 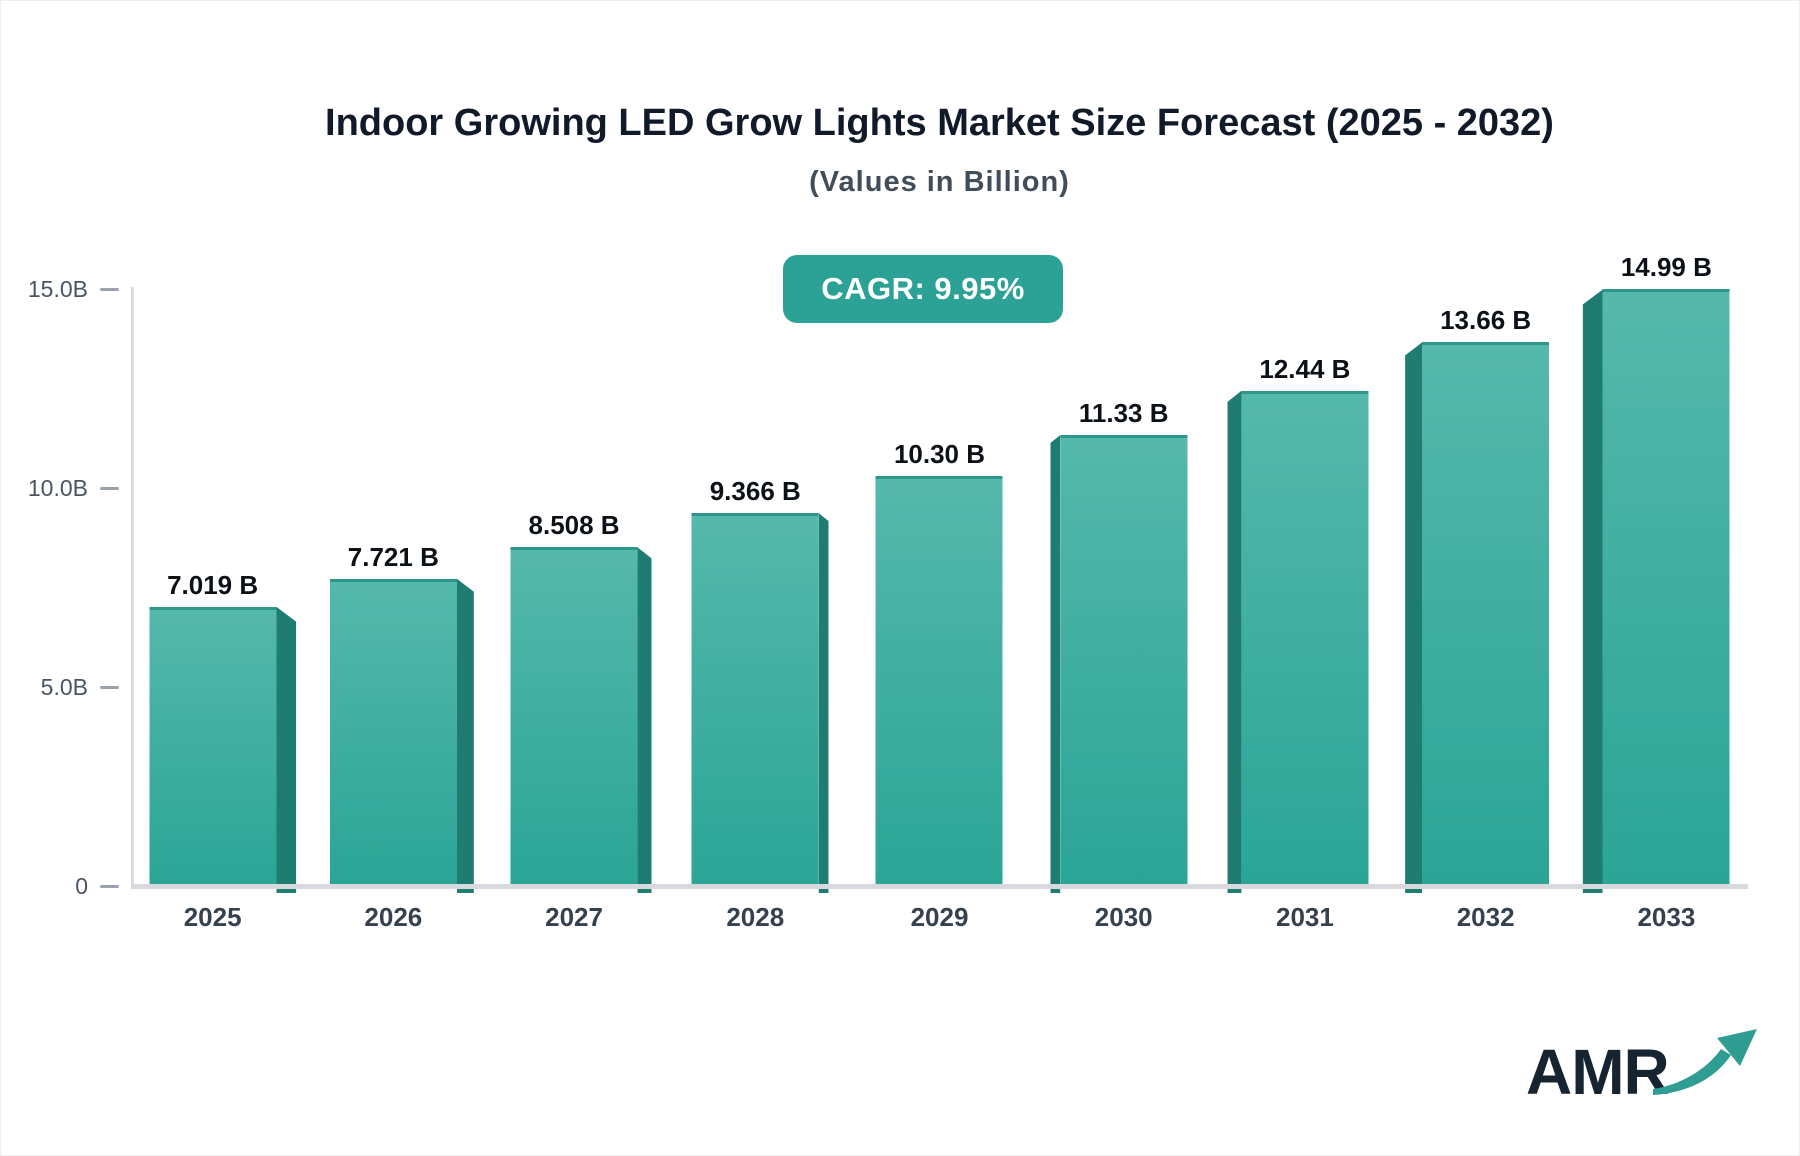 I want to click on bar-2030: 11.33 B 2030, so click(x=1119, y=665).